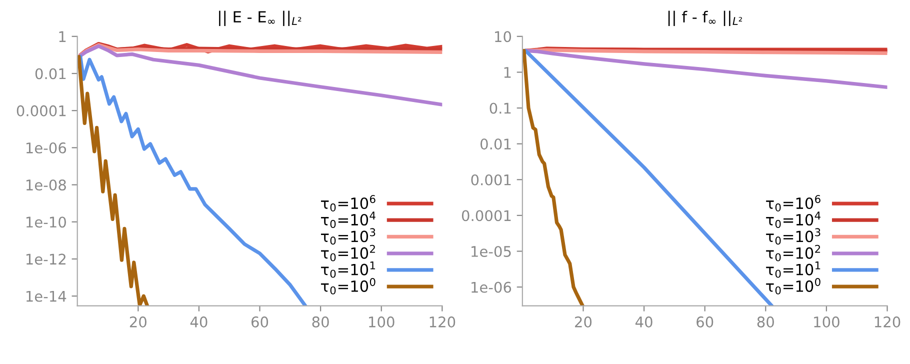  I want to click on y-tick-label: 1e-08, so click(46, 185).